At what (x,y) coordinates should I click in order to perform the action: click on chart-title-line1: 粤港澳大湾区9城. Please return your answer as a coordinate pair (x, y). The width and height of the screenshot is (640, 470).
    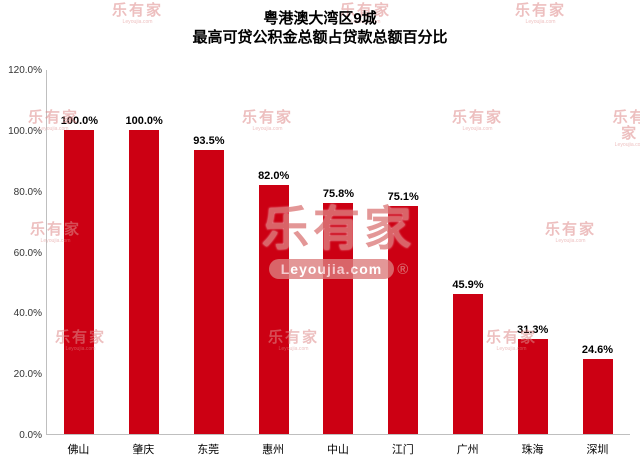
    Looking at the image, I should click on (320, 18).